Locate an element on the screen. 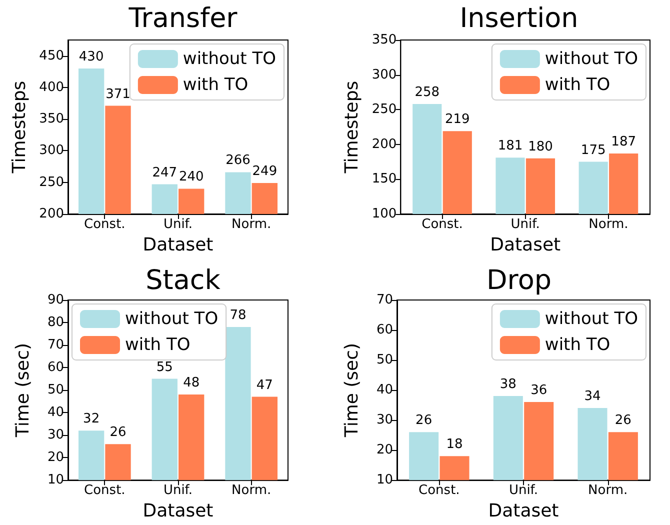  data-label: 266 is located at coordinates (238, 160).